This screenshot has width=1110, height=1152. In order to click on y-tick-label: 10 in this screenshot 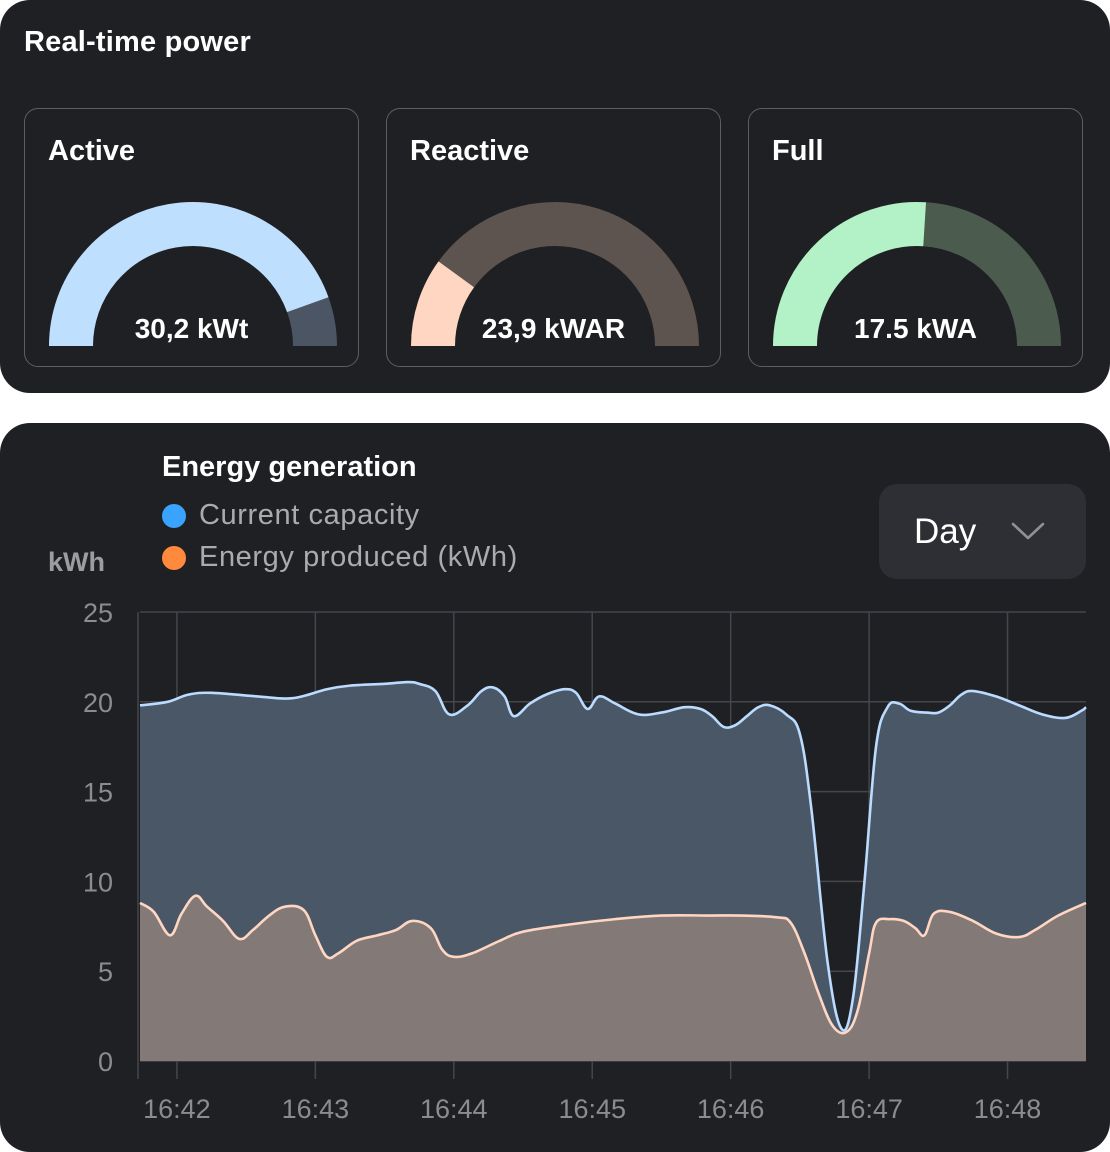, I will do `click(98, 882)`.